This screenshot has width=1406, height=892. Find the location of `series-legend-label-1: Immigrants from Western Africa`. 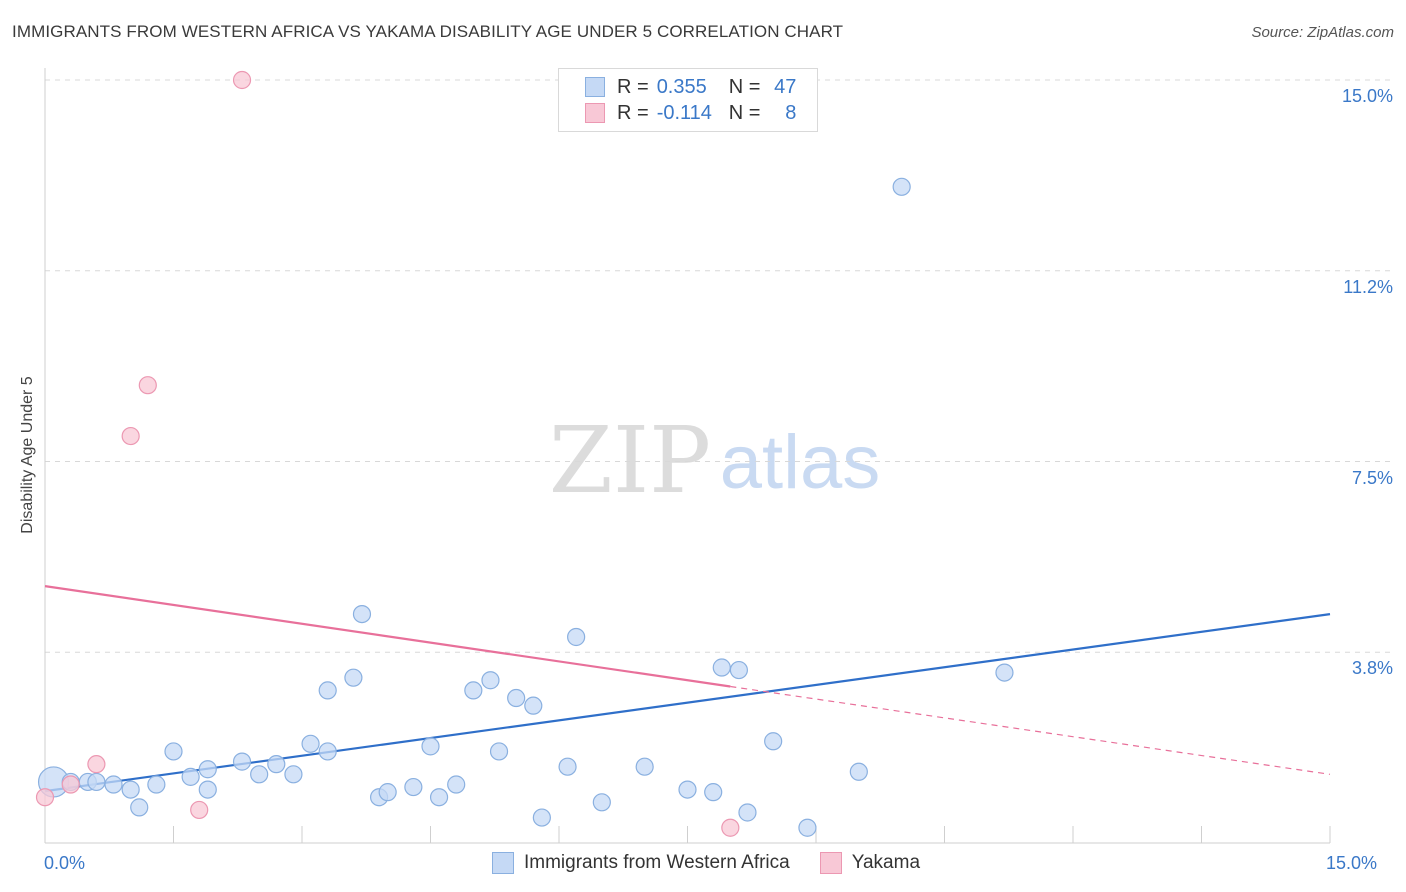

series-legend-label-1: Immigrants from Western Africa is located at coordinates (657, 862).